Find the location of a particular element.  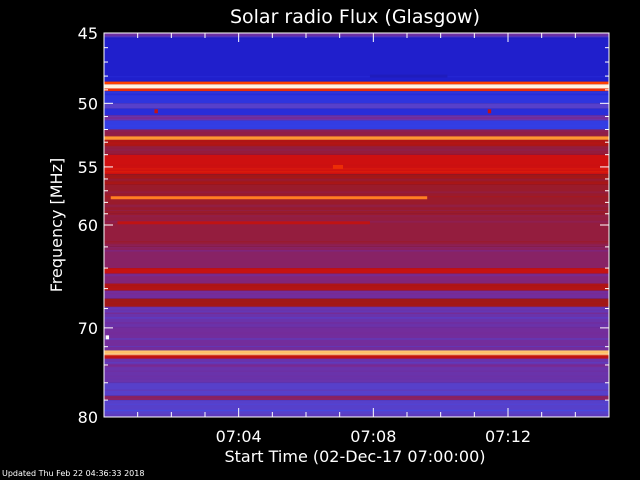

y-tick-label: 50 is located at coordinates (88, 103).